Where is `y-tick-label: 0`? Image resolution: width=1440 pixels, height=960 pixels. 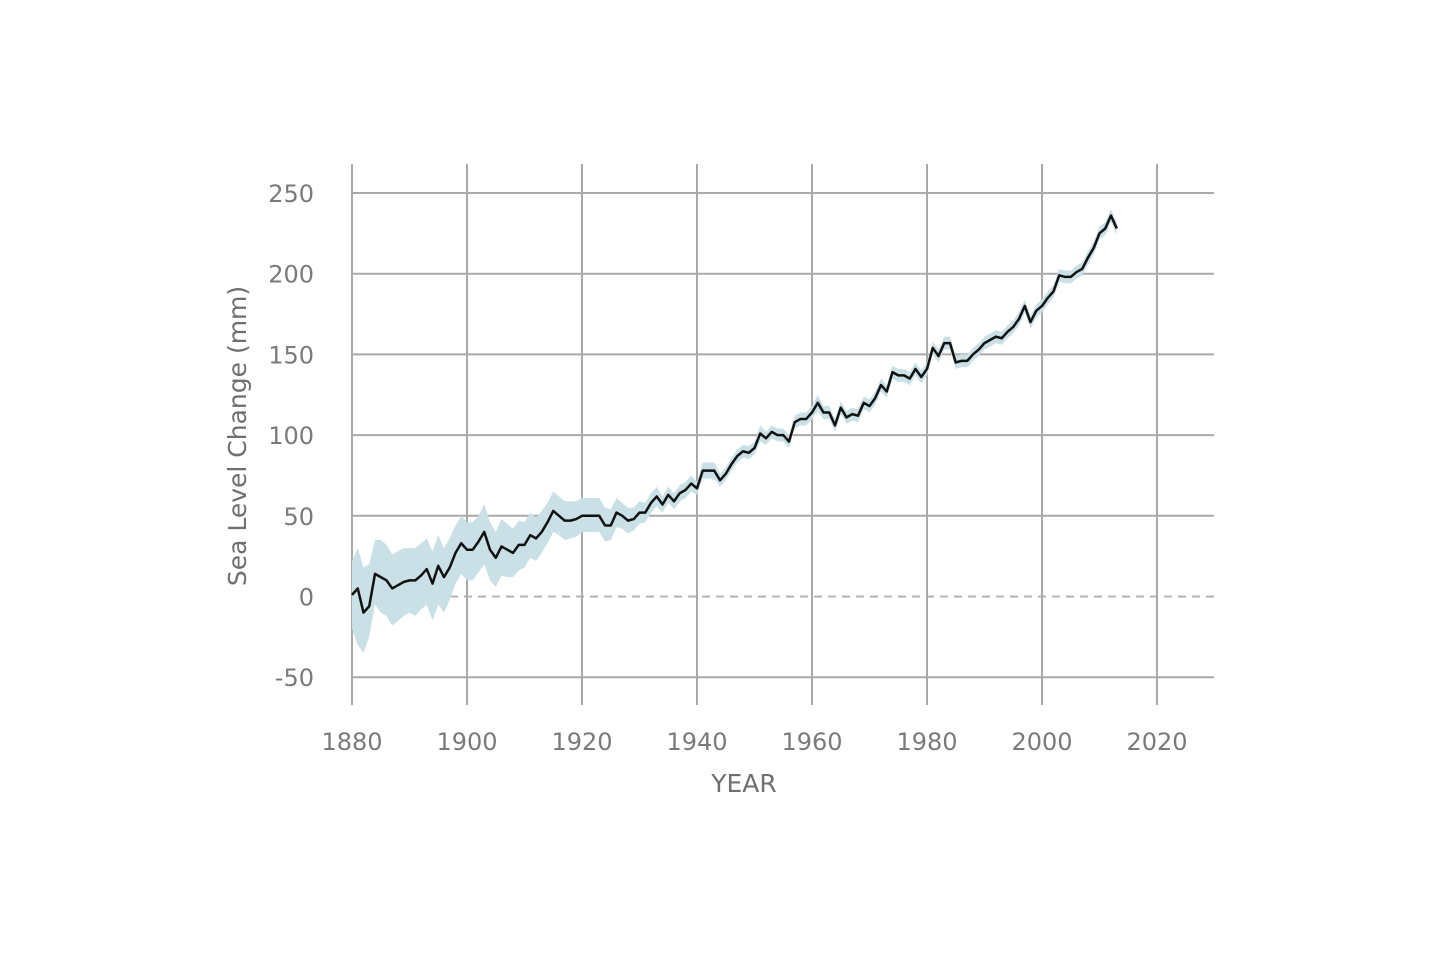 y-tick-label: 0 is located at coordinates (306, 598).